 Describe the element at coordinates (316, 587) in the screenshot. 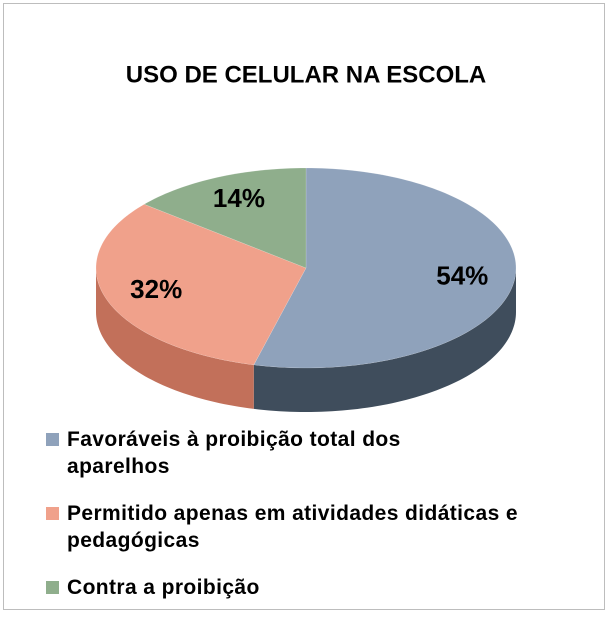

I see `legend-item: Contra a proibição` at that location.